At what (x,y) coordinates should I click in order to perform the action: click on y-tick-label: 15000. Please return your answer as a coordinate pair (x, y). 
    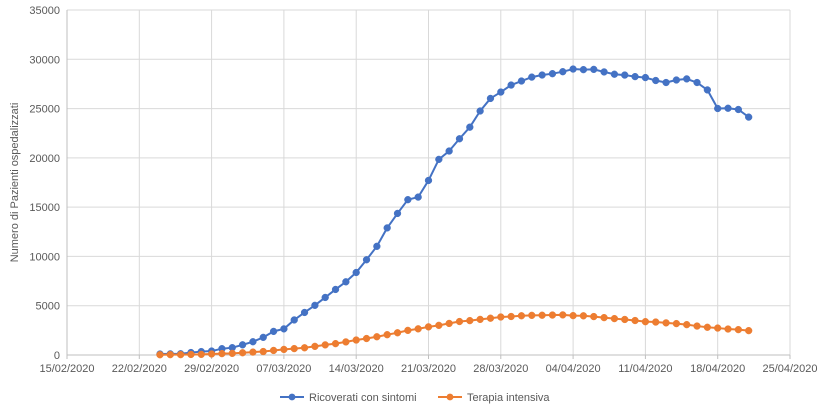
    Looking at the image, I should click on (44, 208).